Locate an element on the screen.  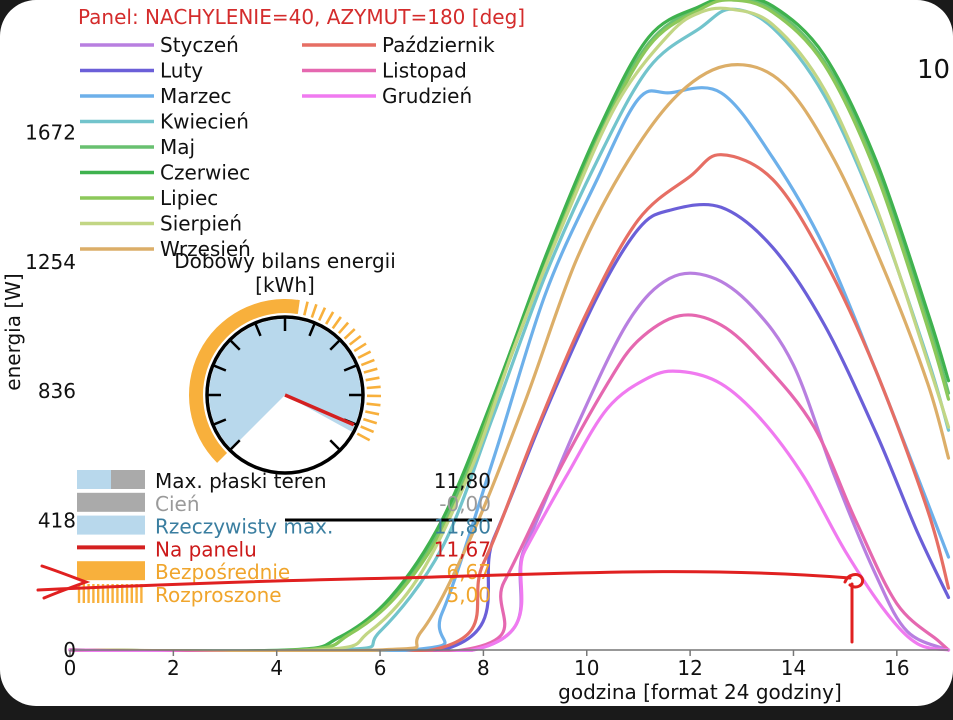
legend-label-12: Grudzień is located at coordinates (427, 96).